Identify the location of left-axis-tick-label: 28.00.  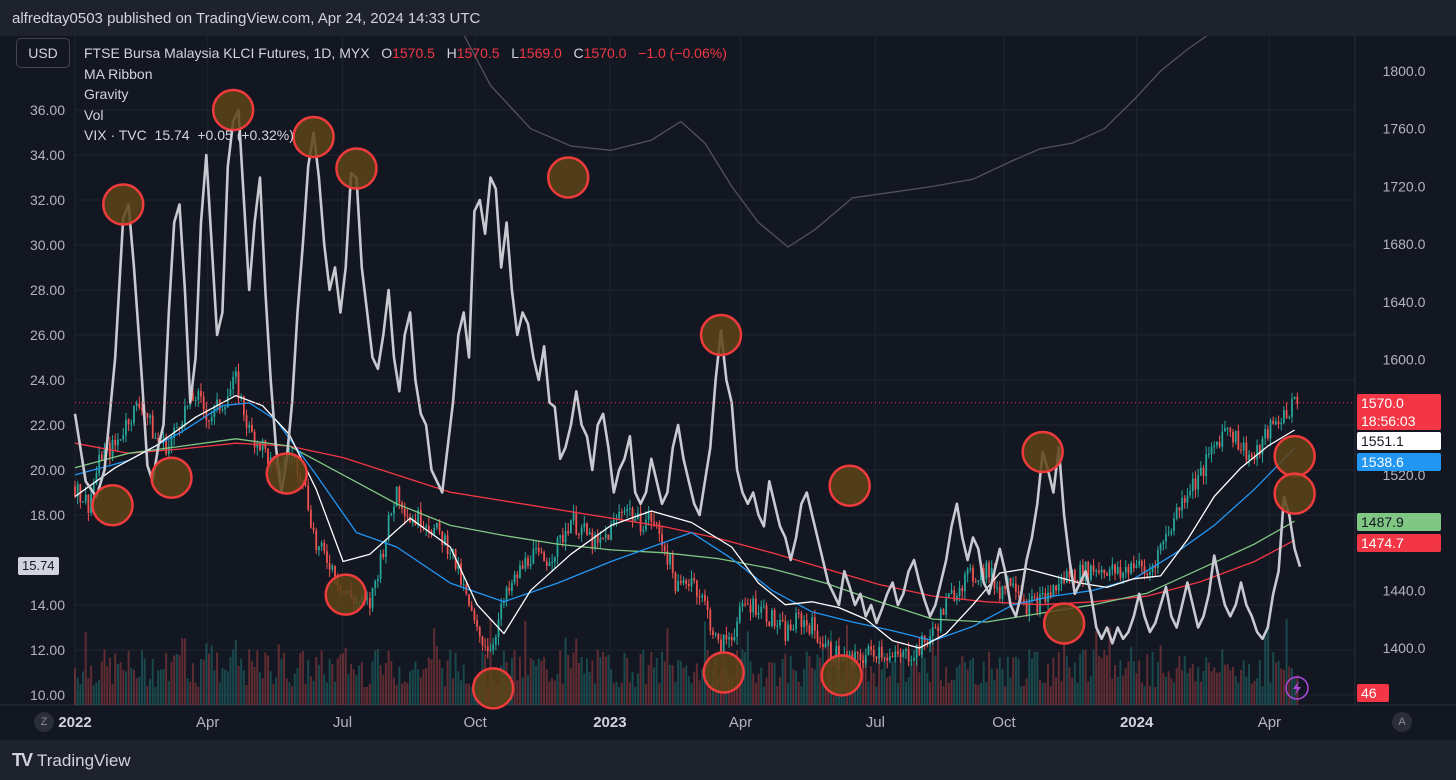
(47, 290).